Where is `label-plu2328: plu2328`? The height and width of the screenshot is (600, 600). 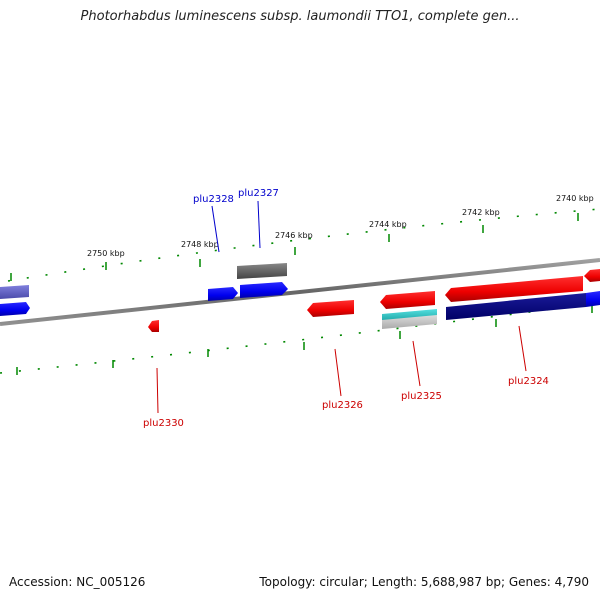 label-plu2328: plu2328 is located at coordinates (213, 199).